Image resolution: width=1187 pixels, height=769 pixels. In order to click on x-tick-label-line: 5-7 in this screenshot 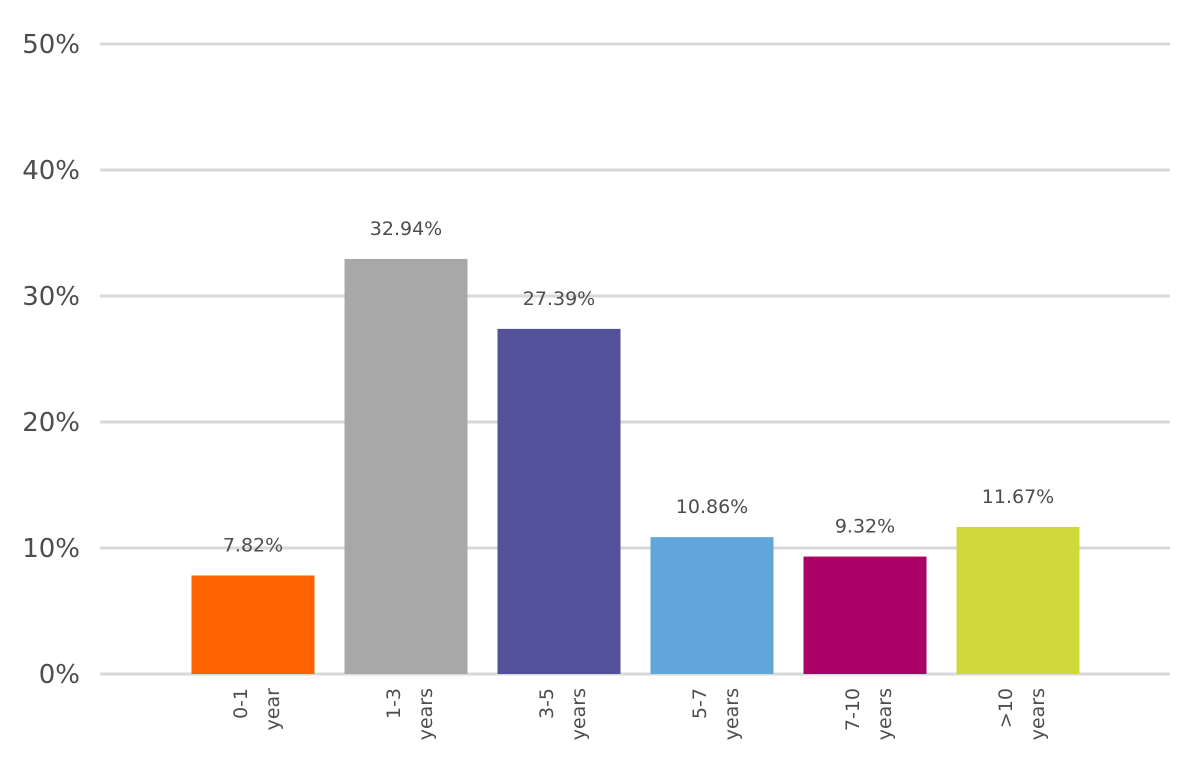, I will do `click(700, 703)`.